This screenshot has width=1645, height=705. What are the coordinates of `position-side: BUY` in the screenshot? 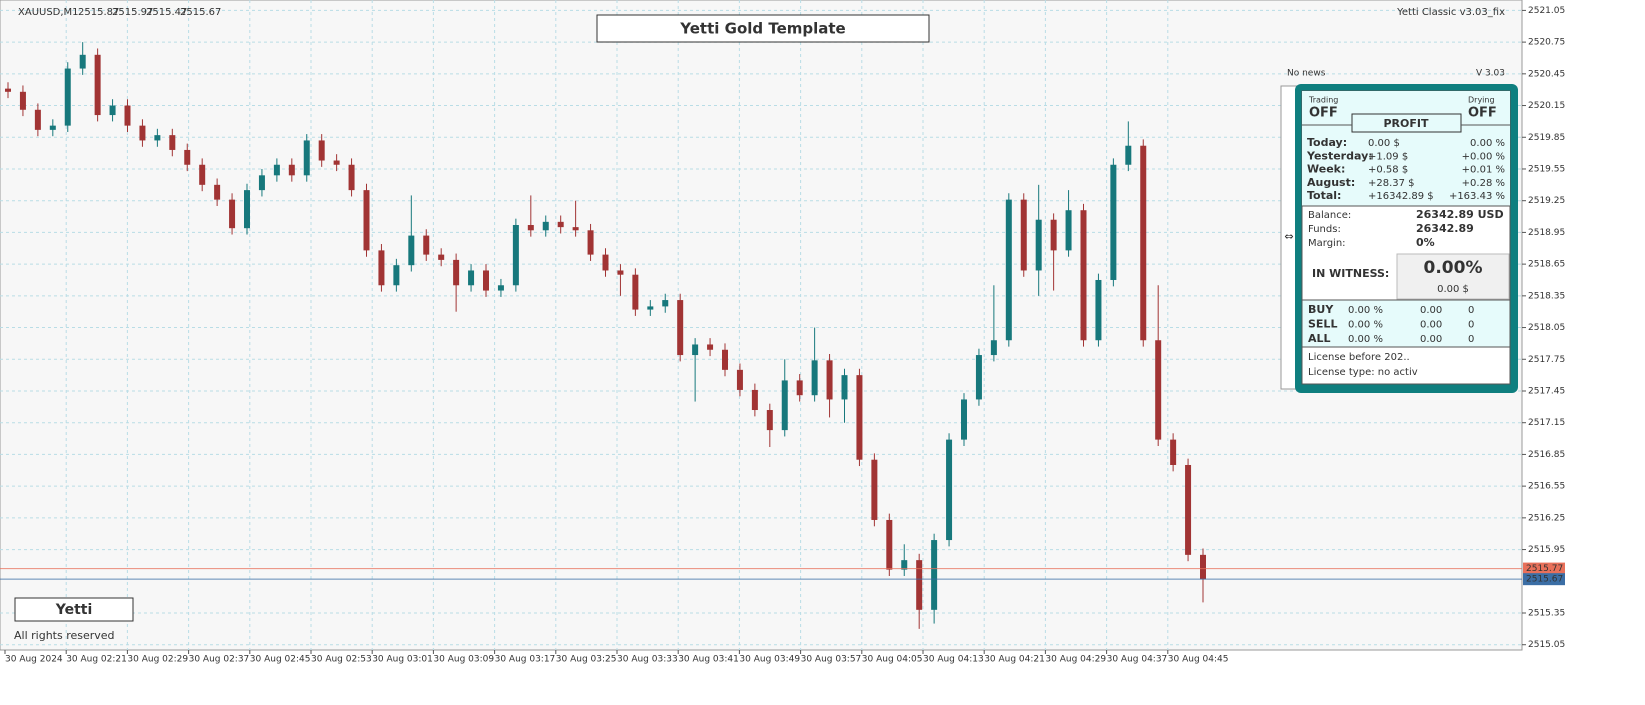 It's located at (1321, 309).